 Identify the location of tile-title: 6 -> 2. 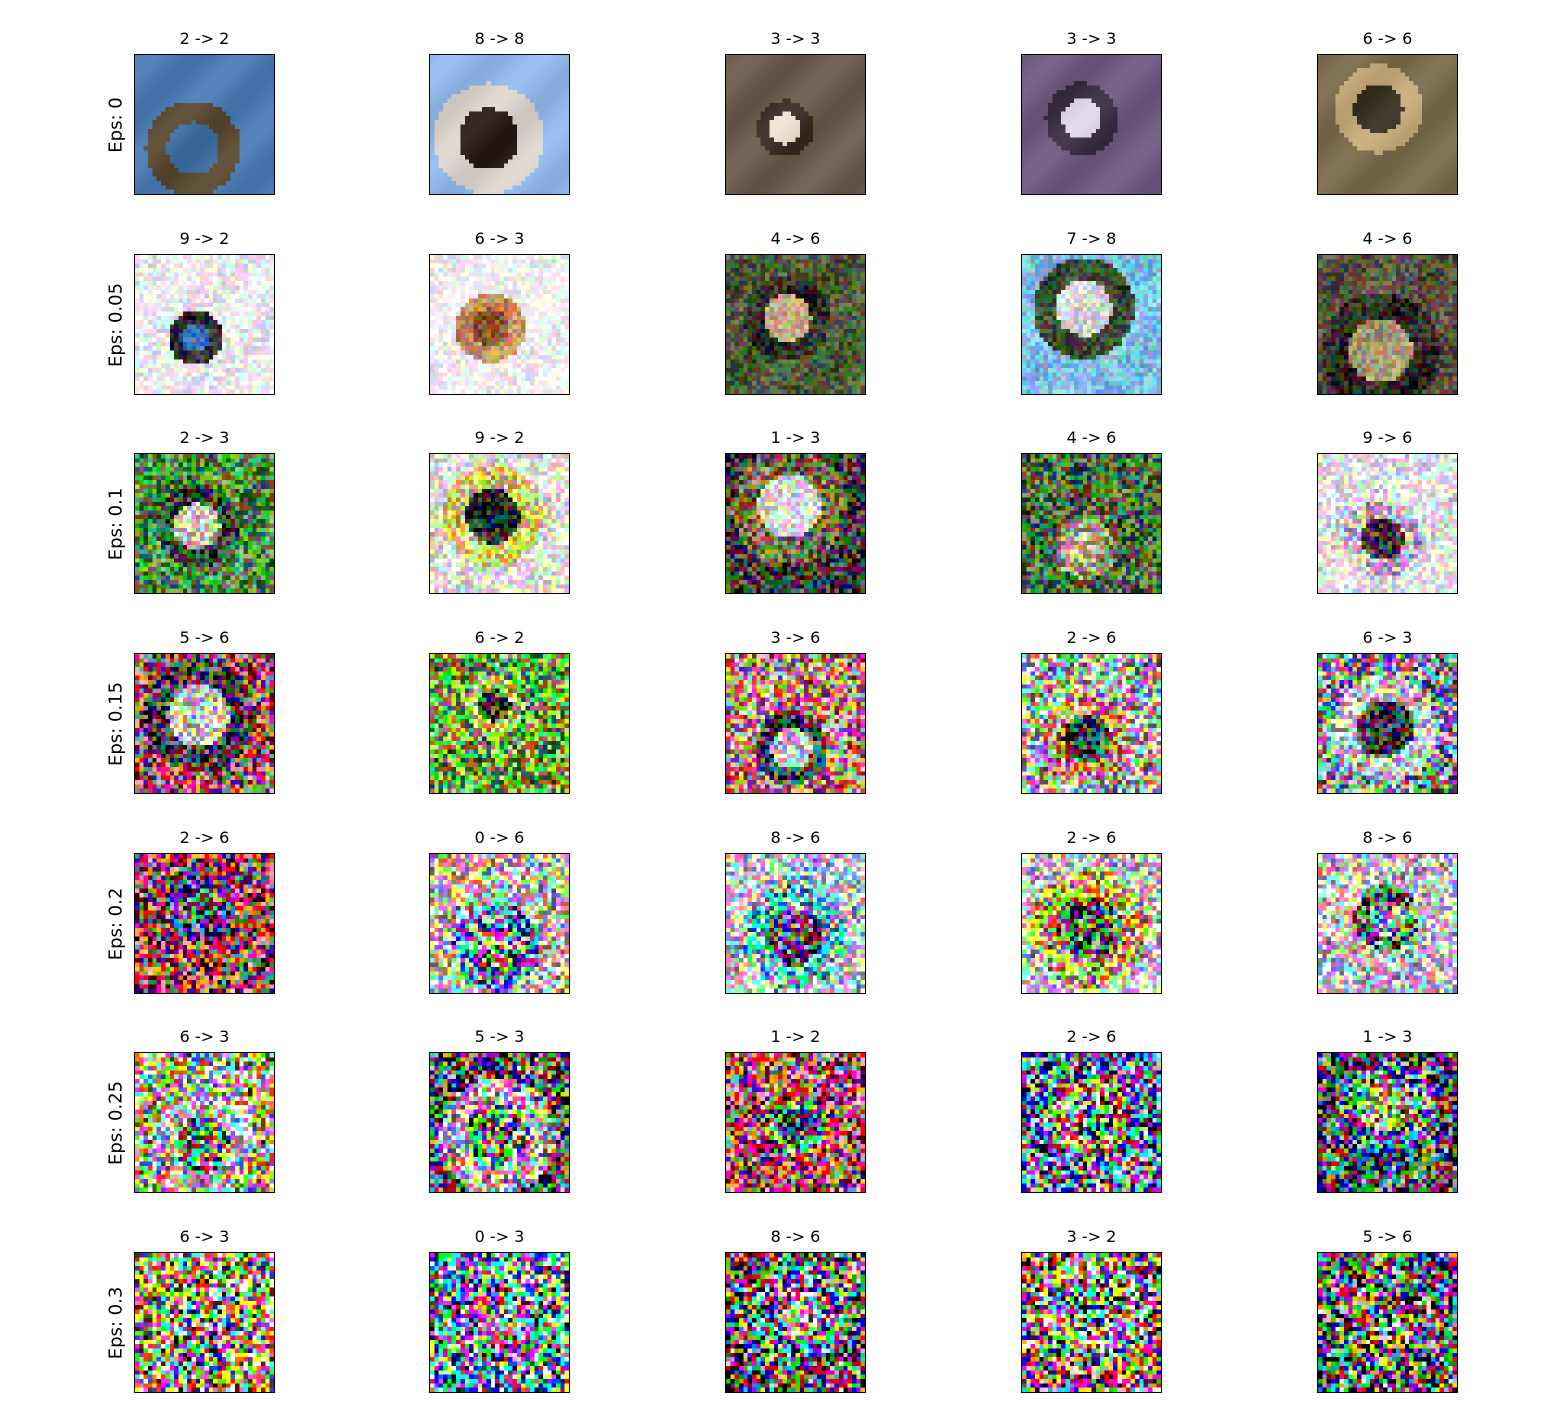
(499, 637).